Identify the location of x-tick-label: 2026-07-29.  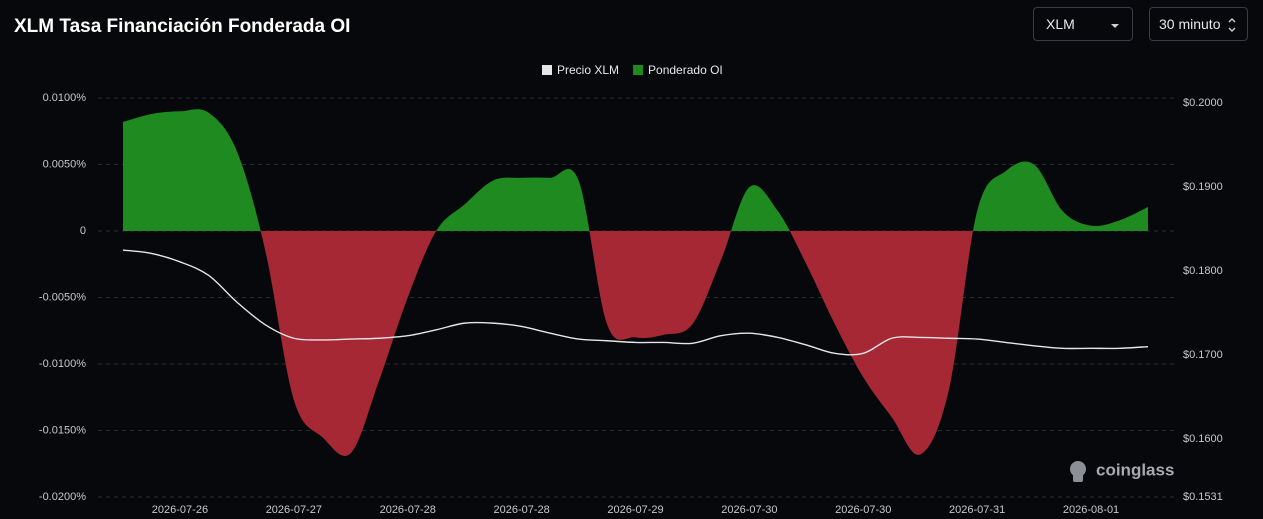
(635, 510).